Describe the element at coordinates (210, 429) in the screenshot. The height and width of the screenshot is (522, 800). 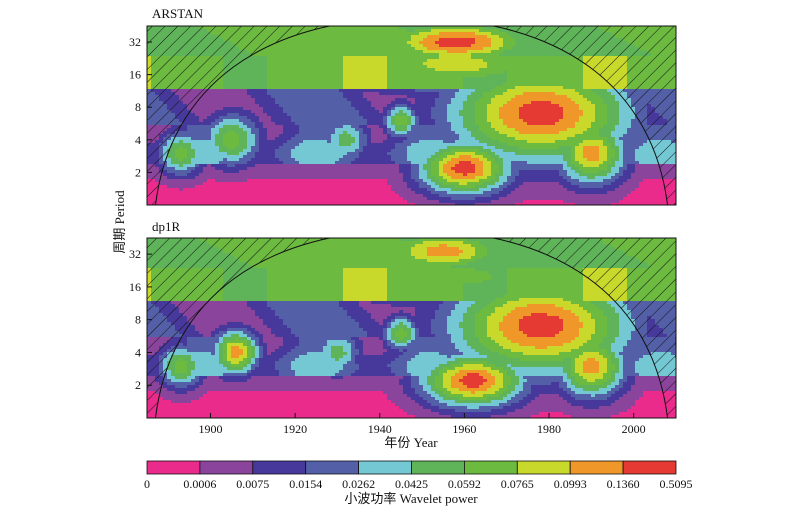
I see `x-tick-label: 1900` at that location.